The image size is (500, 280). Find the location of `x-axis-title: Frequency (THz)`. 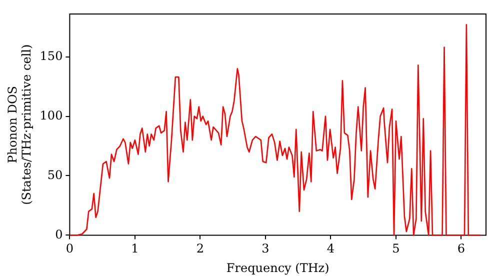

x-axis-title: Frequency (THz) is located at coordinates (278, 267).